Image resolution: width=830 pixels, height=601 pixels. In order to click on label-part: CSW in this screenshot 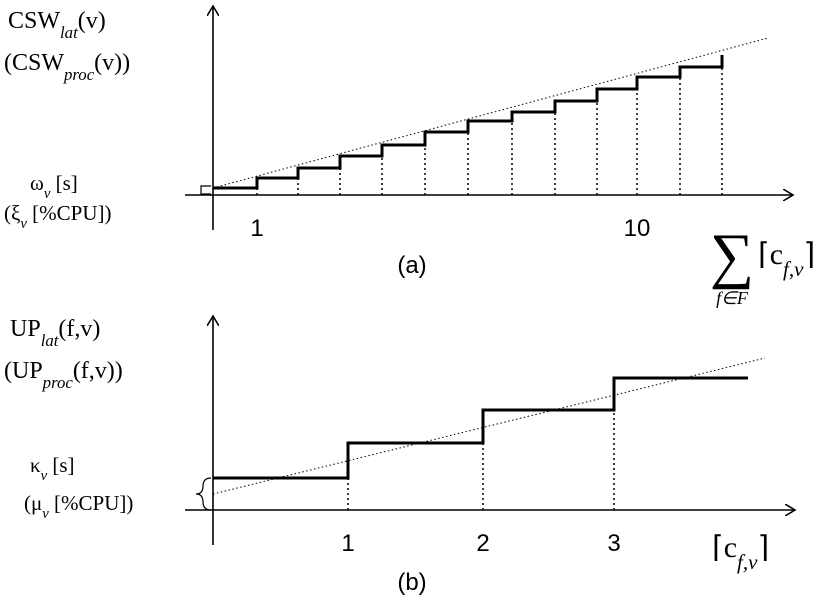, I will do `click(34, 21)`.